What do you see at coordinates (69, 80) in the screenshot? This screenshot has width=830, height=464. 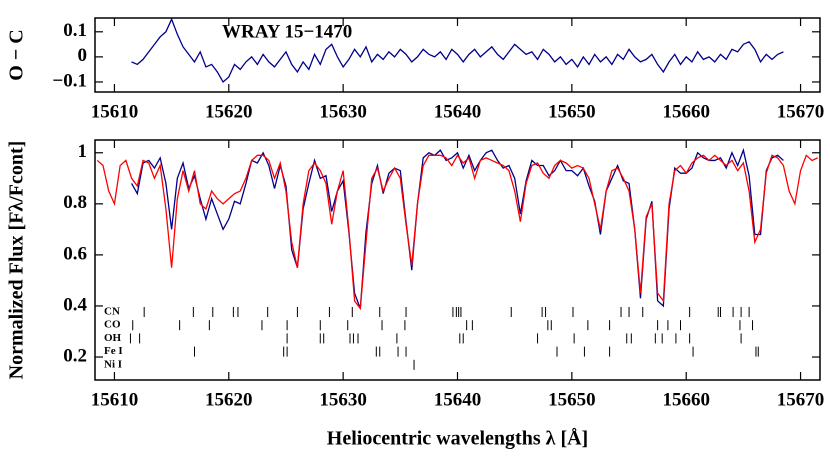 I see `y-tick-label: −0.1` at bounding box center [69, 80].